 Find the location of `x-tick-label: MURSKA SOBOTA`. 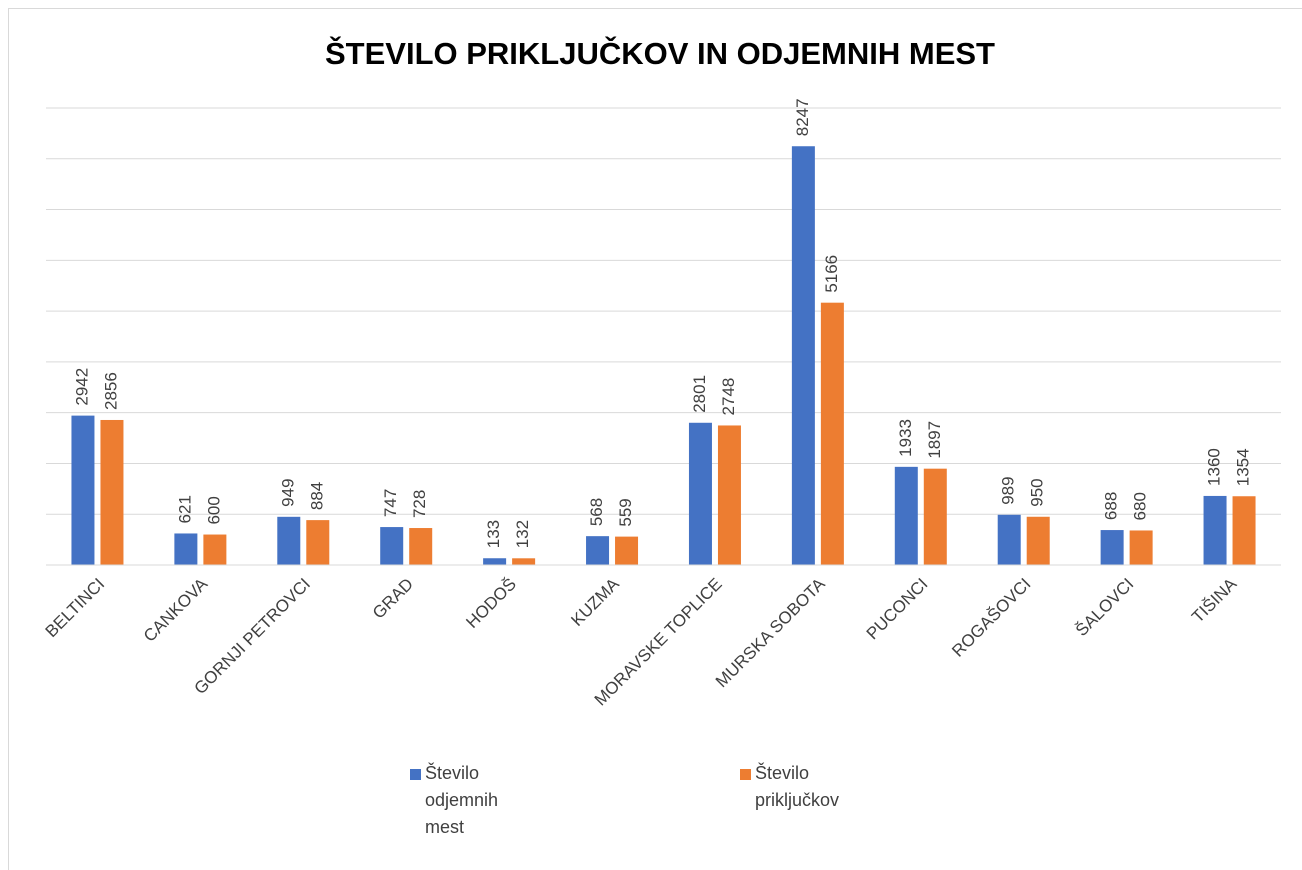

x-tick-label: MURSKA SOBOTA is located at coordinates (770, 632).